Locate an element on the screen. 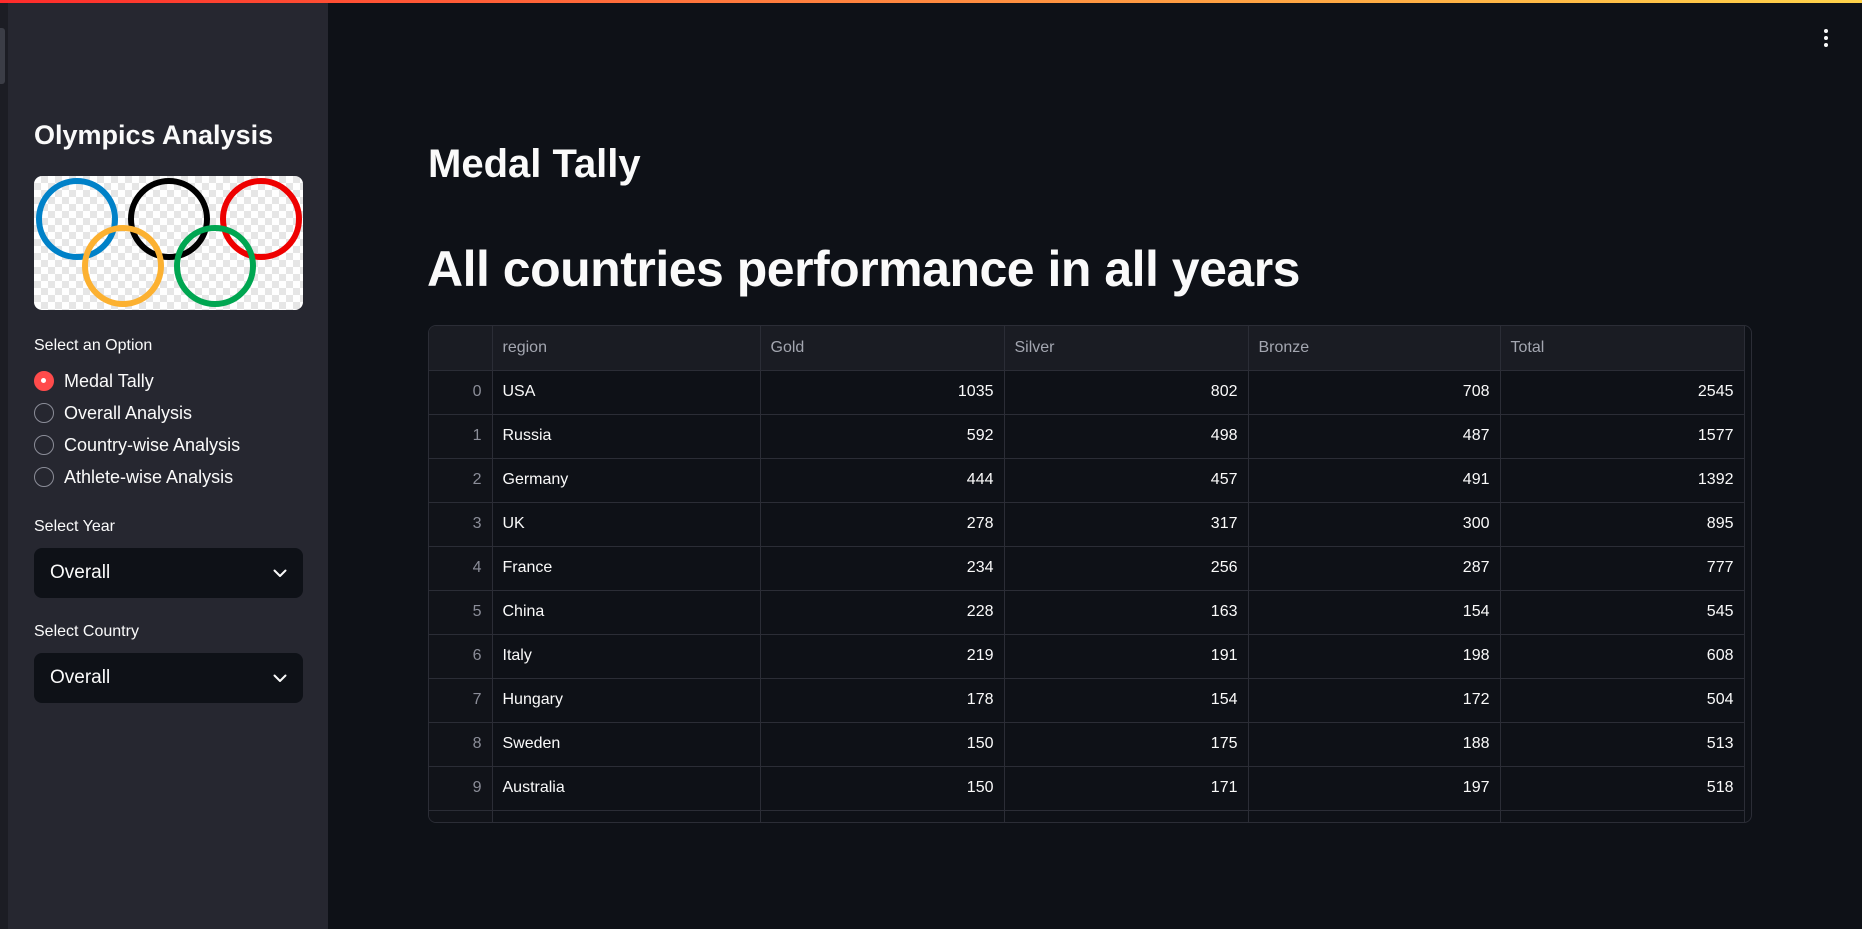 This screenshot has height=929, width=1862. section-heading: All countries performance in all years is located at coordinates (864, 269).